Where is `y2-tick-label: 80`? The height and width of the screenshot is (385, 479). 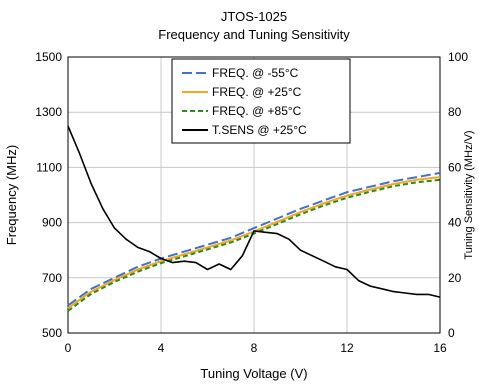 y2-tick-label: 80 is located at coordinates (455, 112).